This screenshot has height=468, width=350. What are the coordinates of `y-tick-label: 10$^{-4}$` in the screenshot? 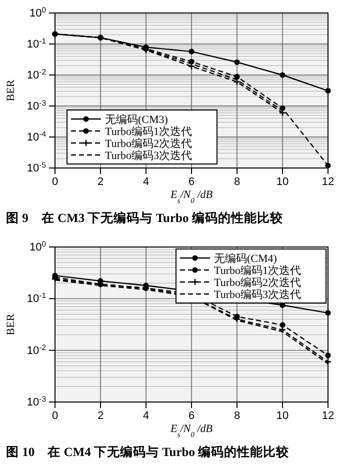 It's located at (36, 136).